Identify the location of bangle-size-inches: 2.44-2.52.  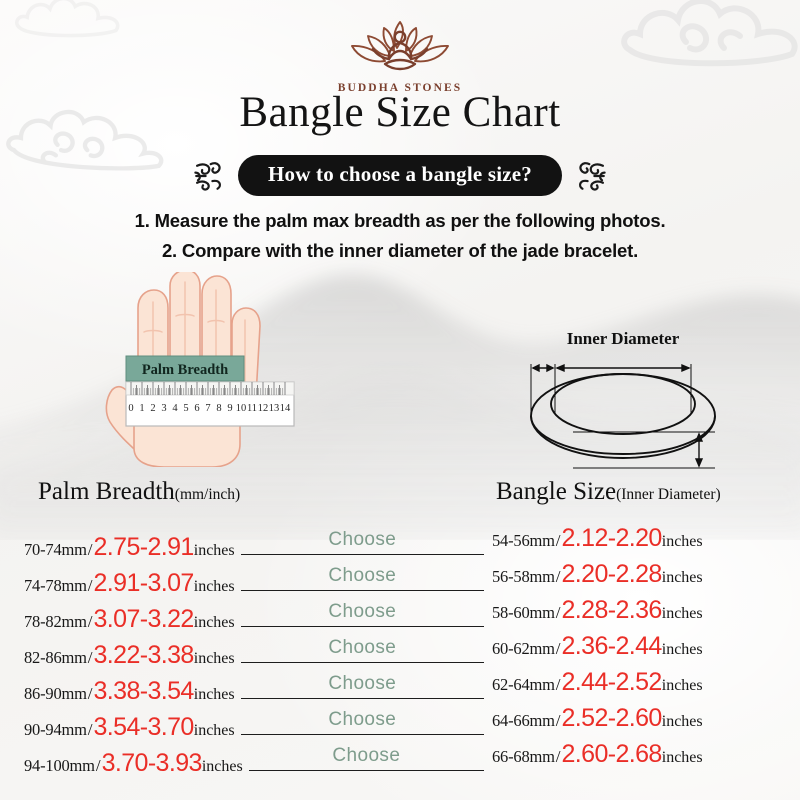
(612, 682).